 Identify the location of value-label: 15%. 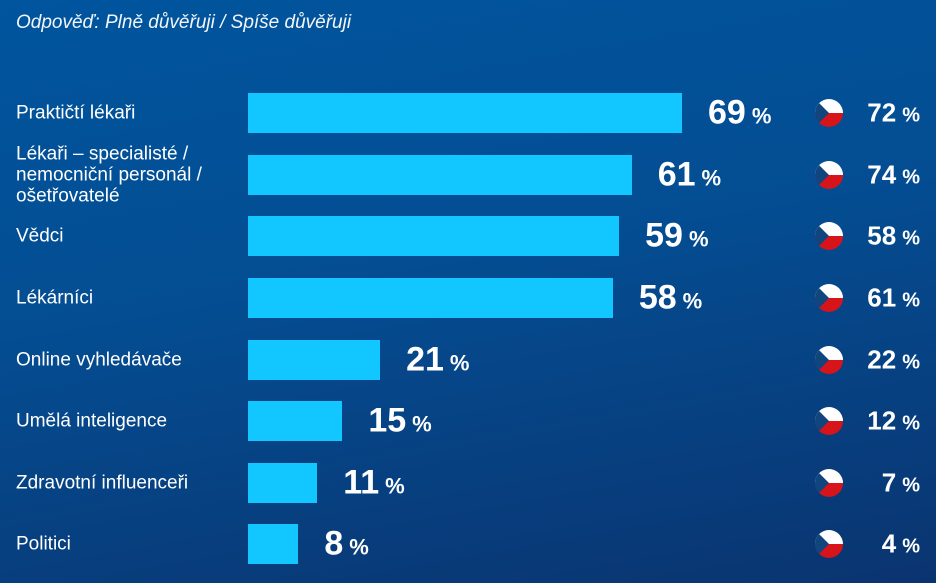
(400, 420).